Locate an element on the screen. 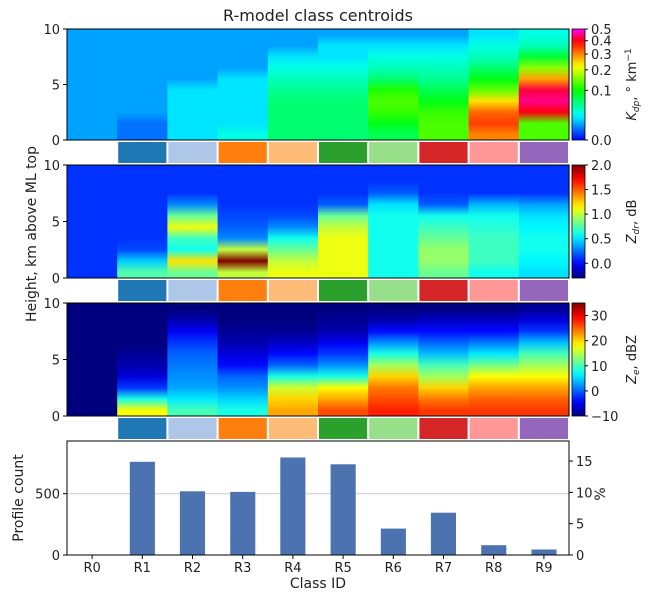 This screenshot has height=593, width=651. colorbar-zdr: 0.0 0.5 1.0 1.5 2.0 Zdr, dB is located at coordinates (606, 219).